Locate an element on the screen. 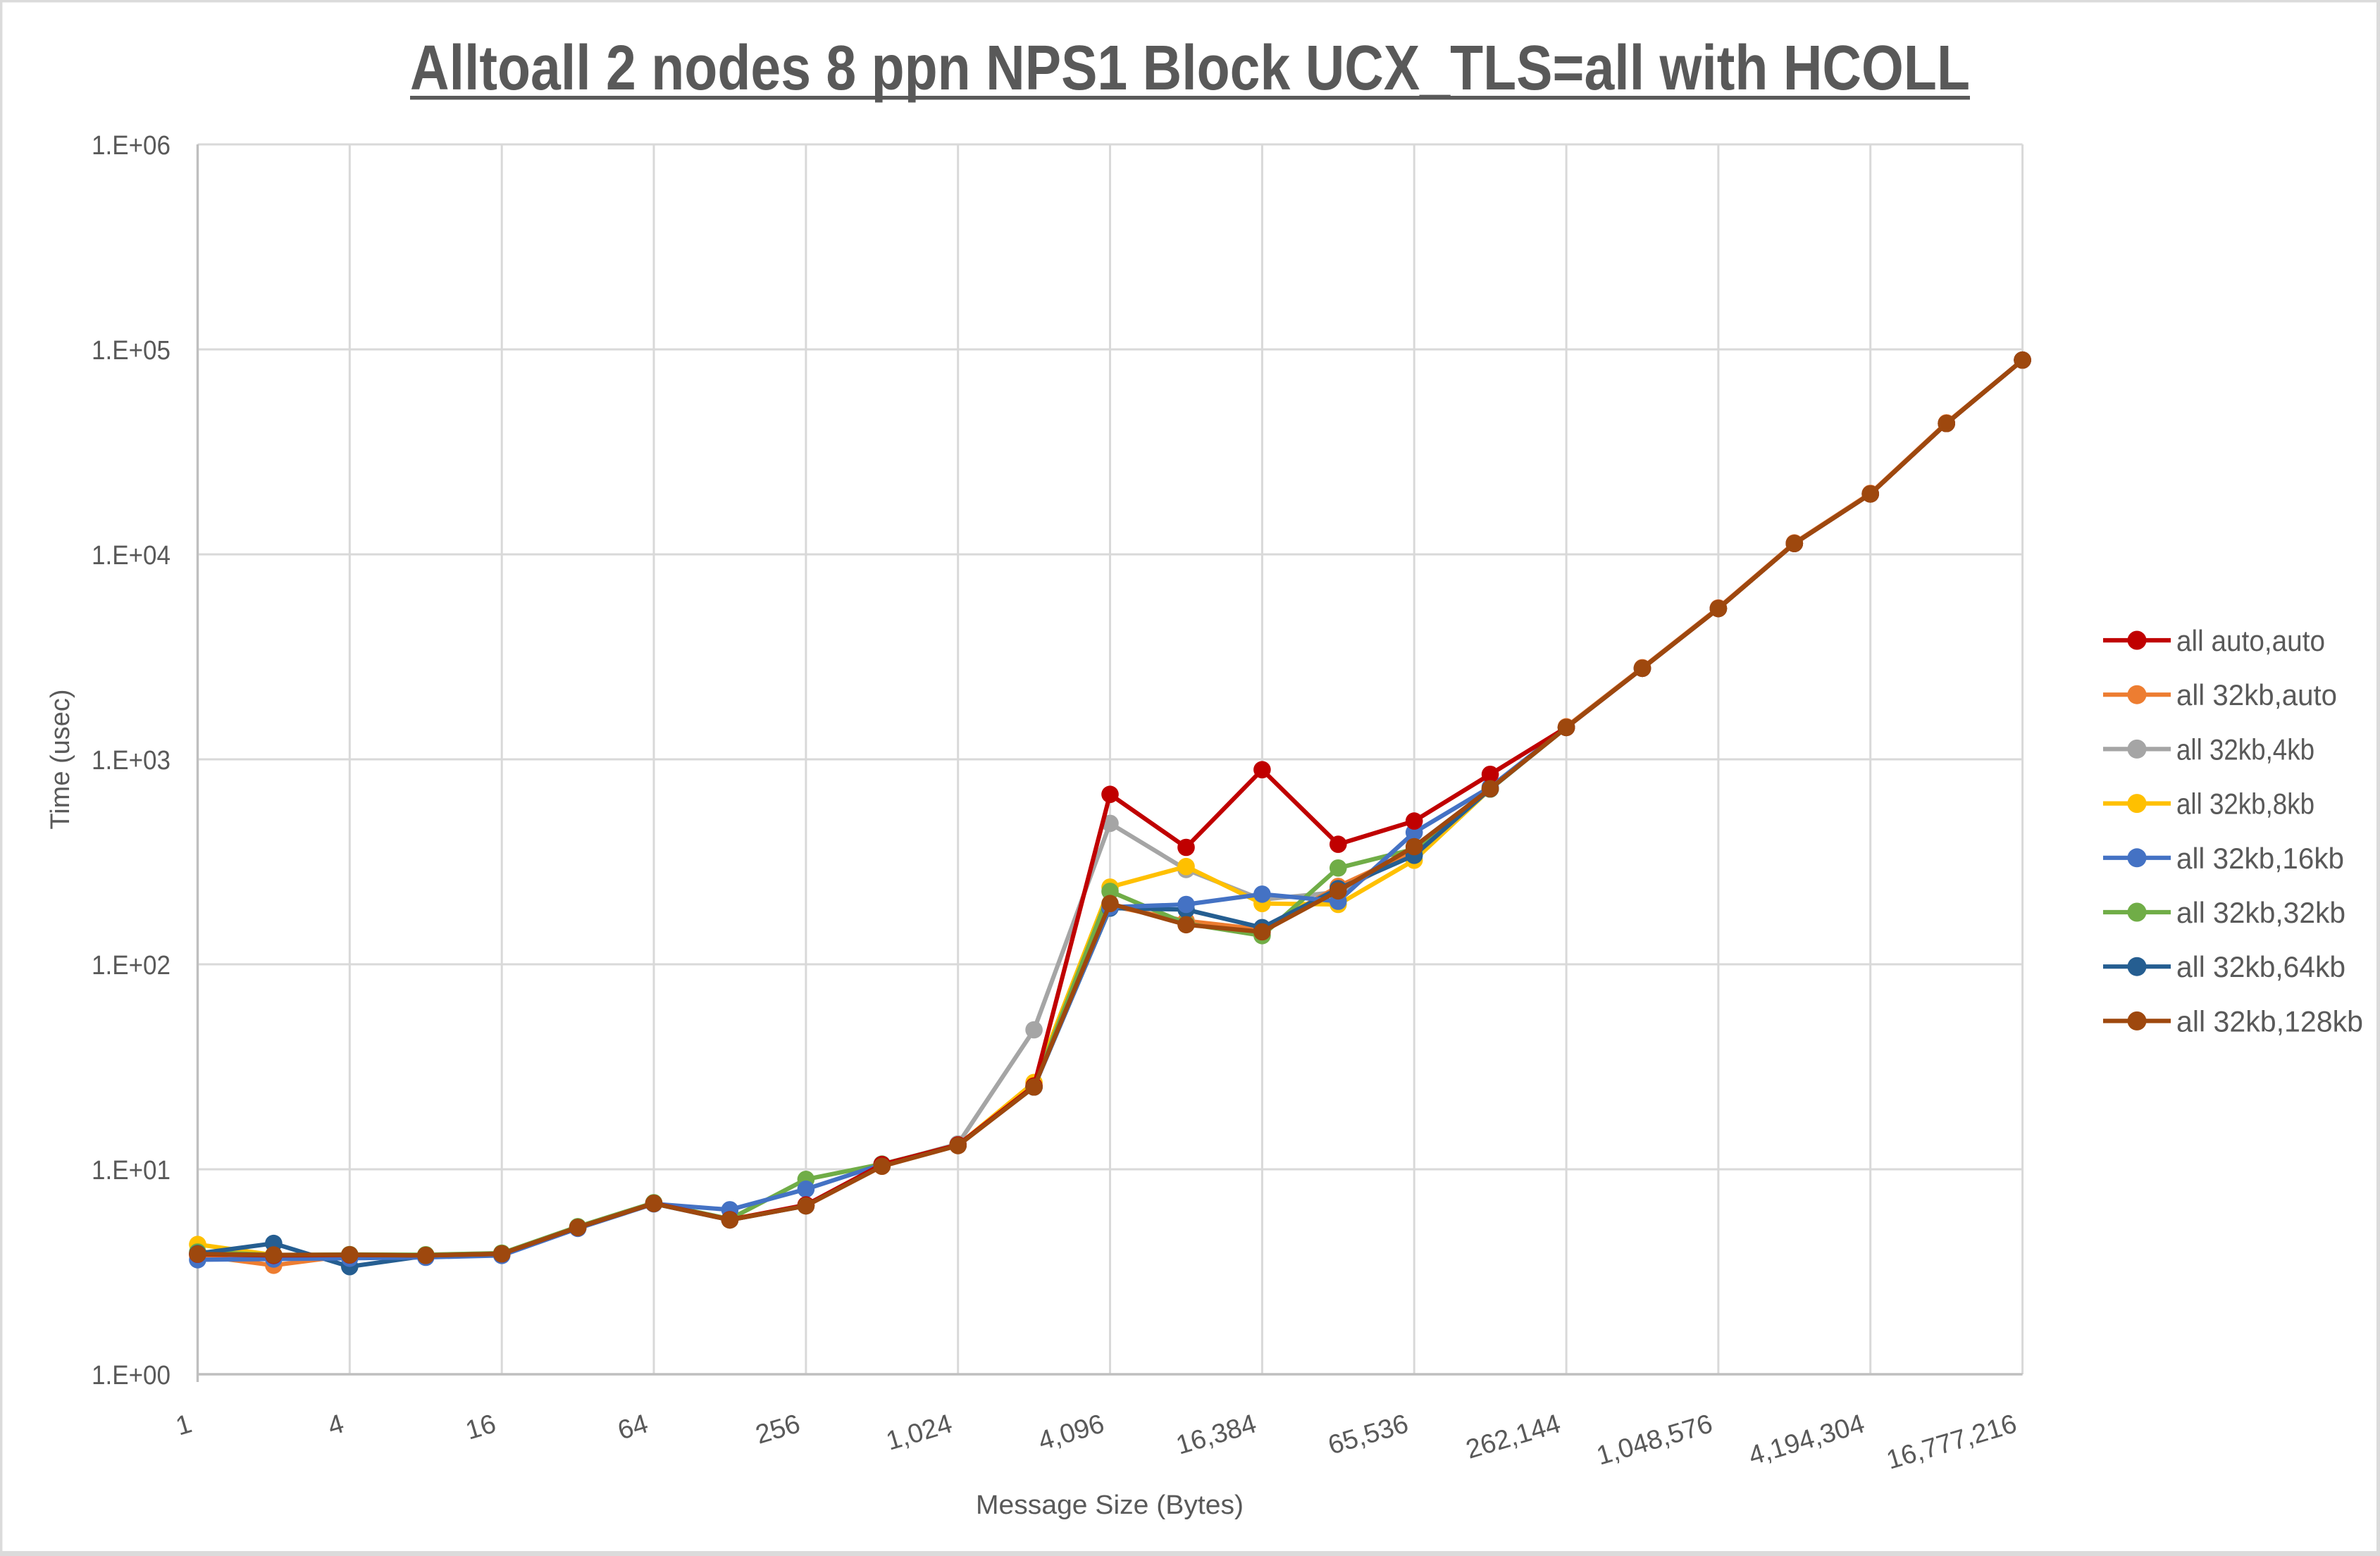 Image resolution: width=2380 pixels, height=1556 pixels. svg-text: all 32kb,4kb is located at coordinates (2245, 749).